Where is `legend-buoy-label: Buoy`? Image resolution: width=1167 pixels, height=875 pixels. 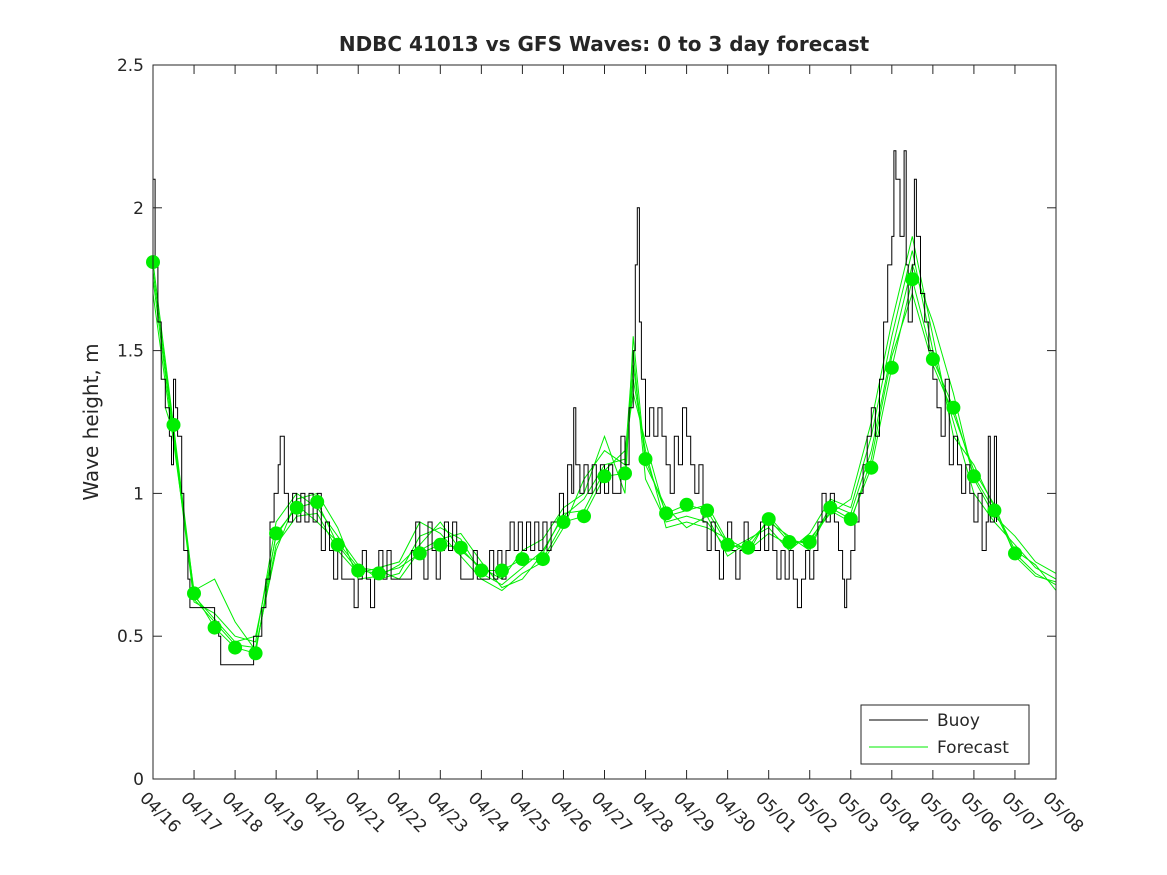
legend-buoy-label: Buoy is located at coordinates (958, 721).